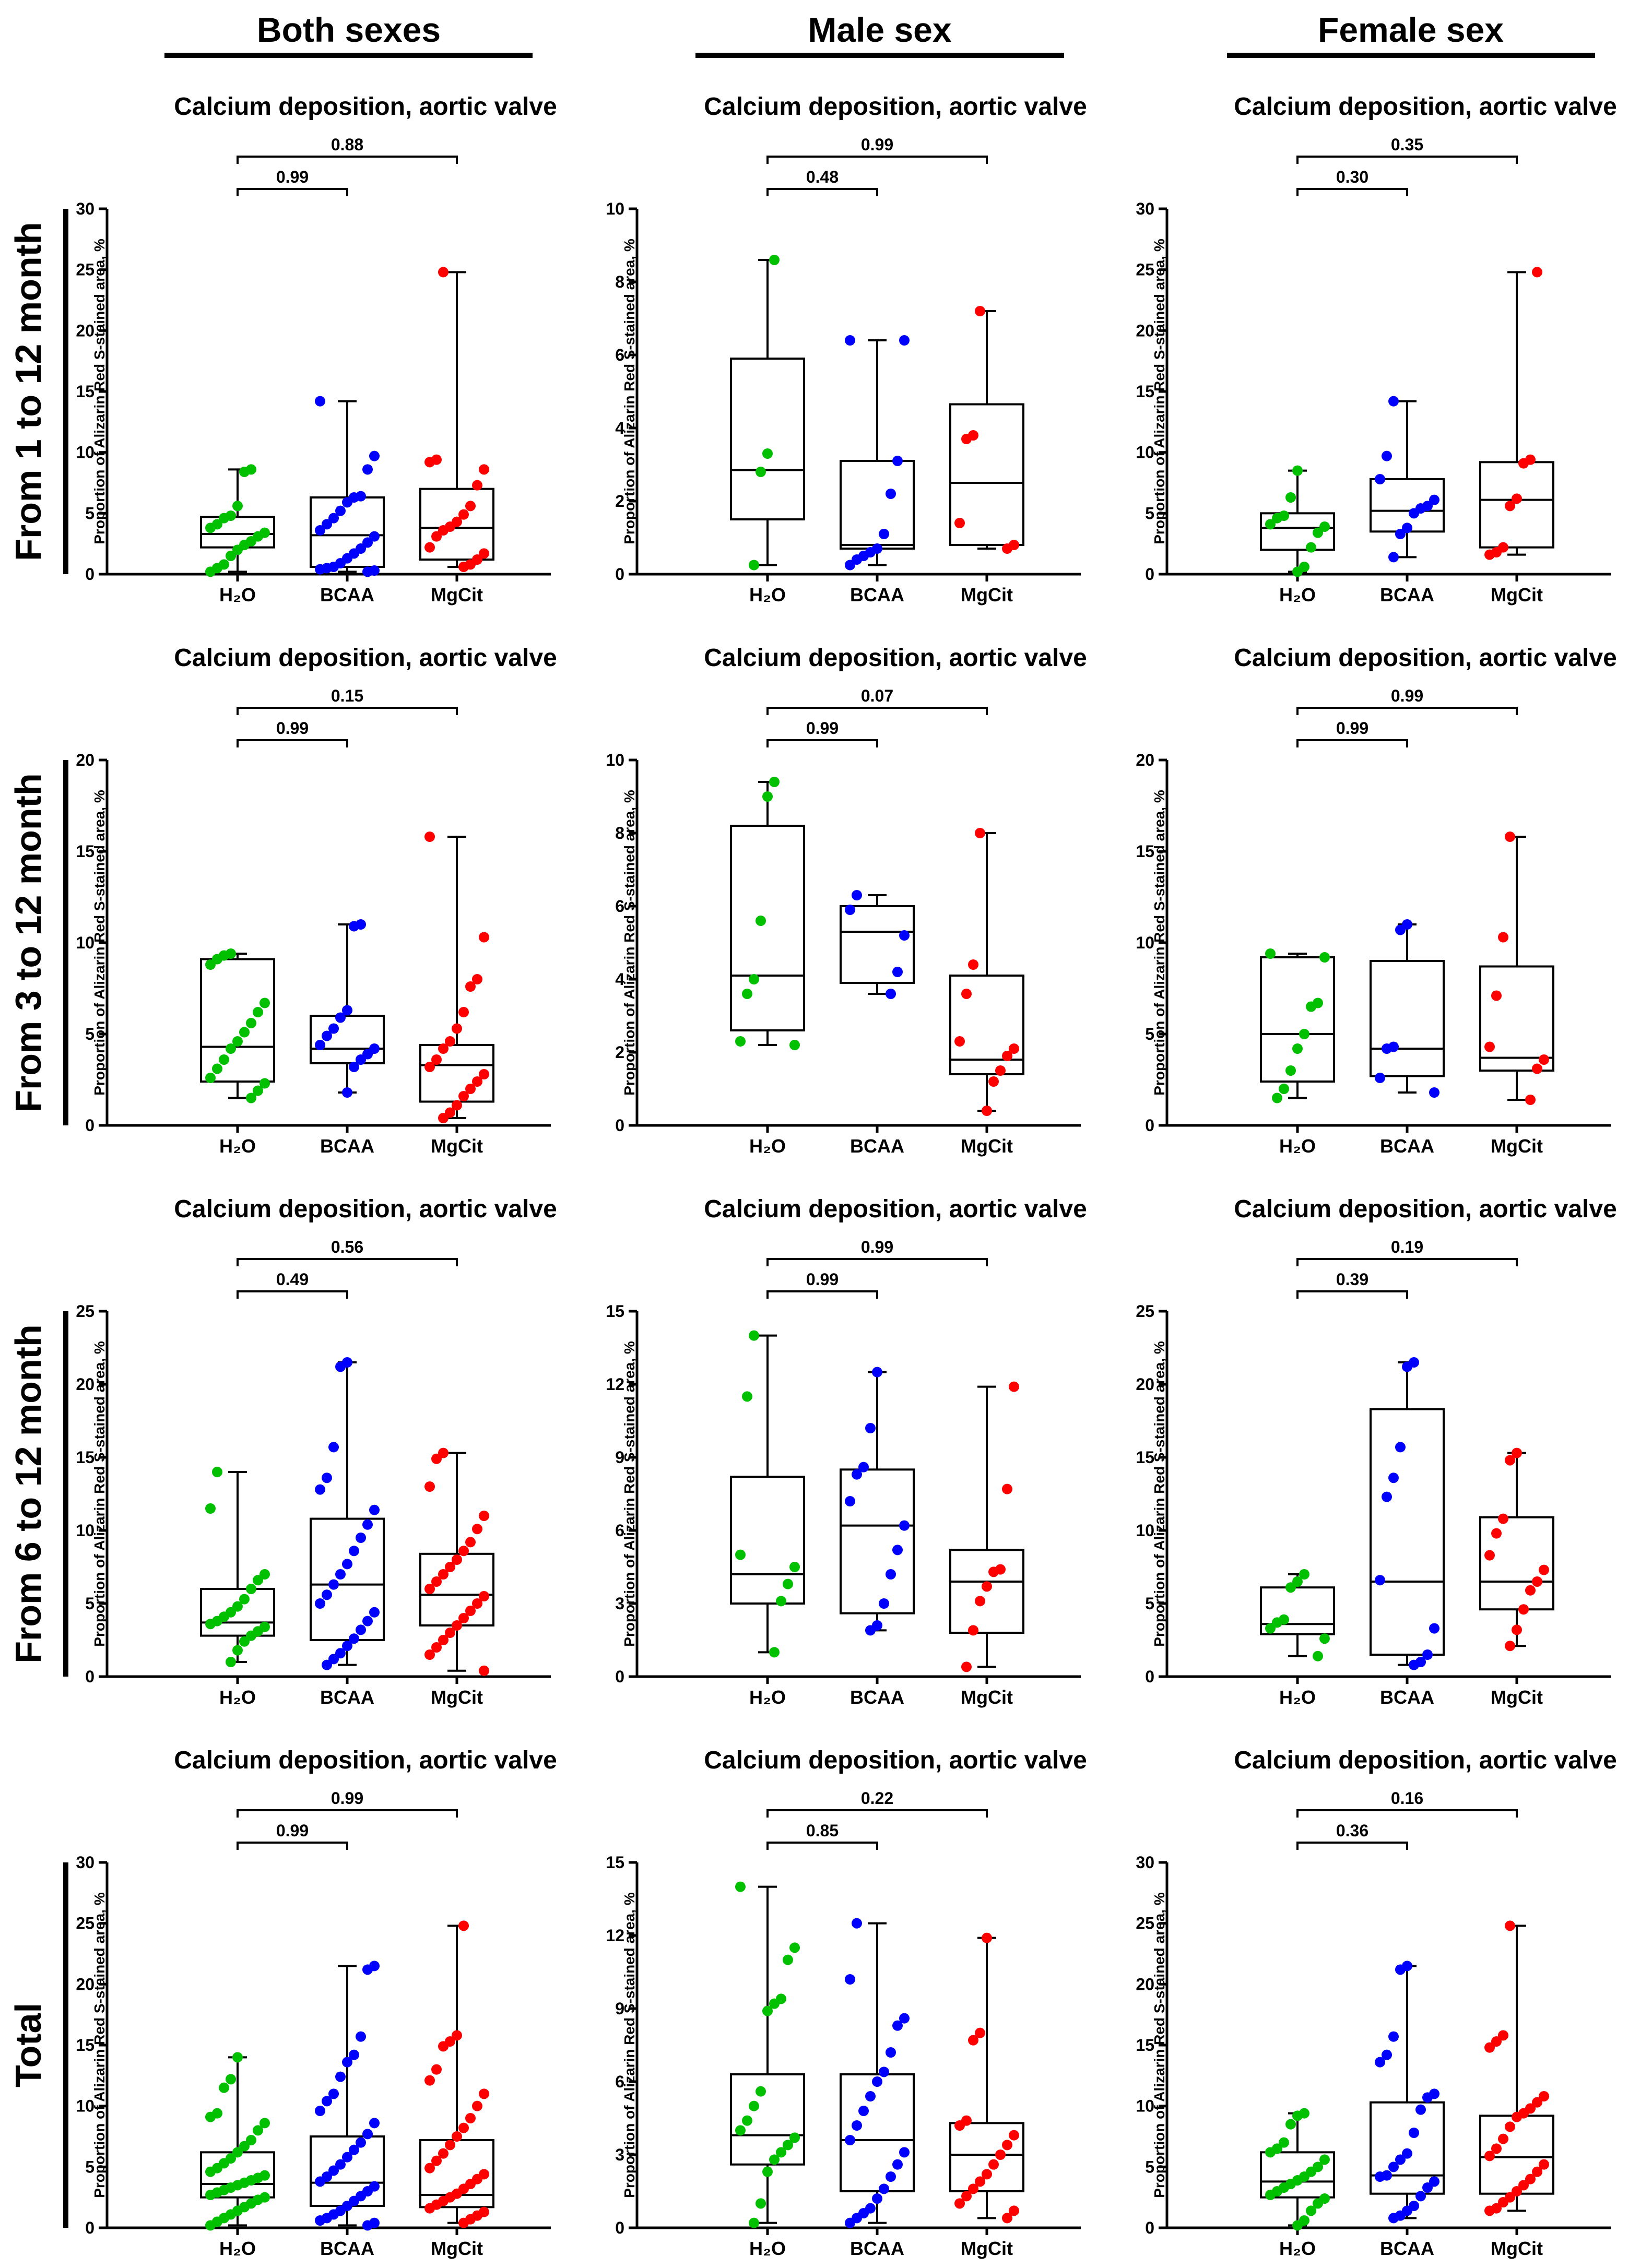  What do you see at coordinates (347, 144) in the screenshot?
I see `comparison-p-value: 0.88` at bounding box center [347, 144].